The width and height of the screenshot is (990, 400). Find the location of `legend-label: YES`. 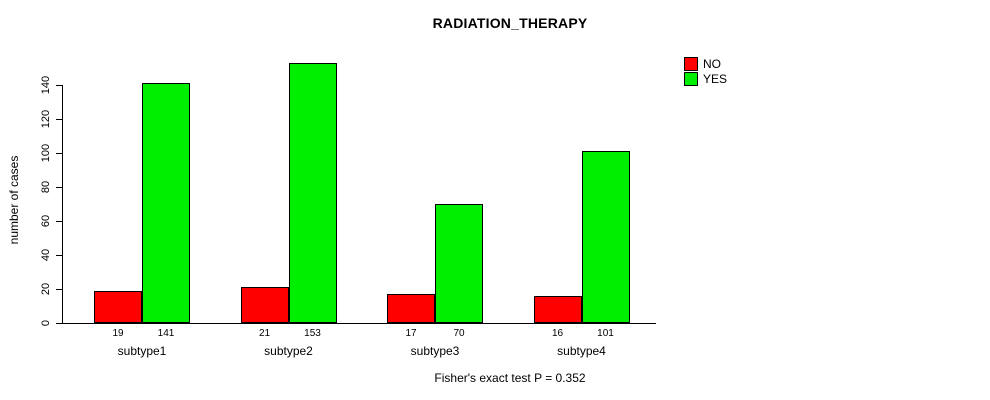

legend-label: YES is located at coordinates (715, 79).